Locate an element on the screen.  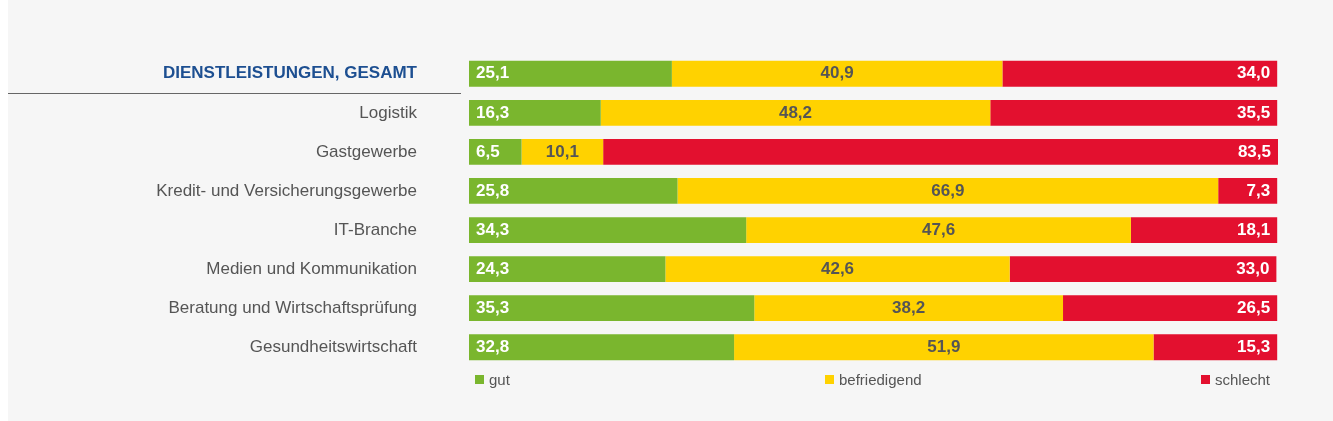
y-tick-label: Gastgewerbe is located at coordinates (366, 151).